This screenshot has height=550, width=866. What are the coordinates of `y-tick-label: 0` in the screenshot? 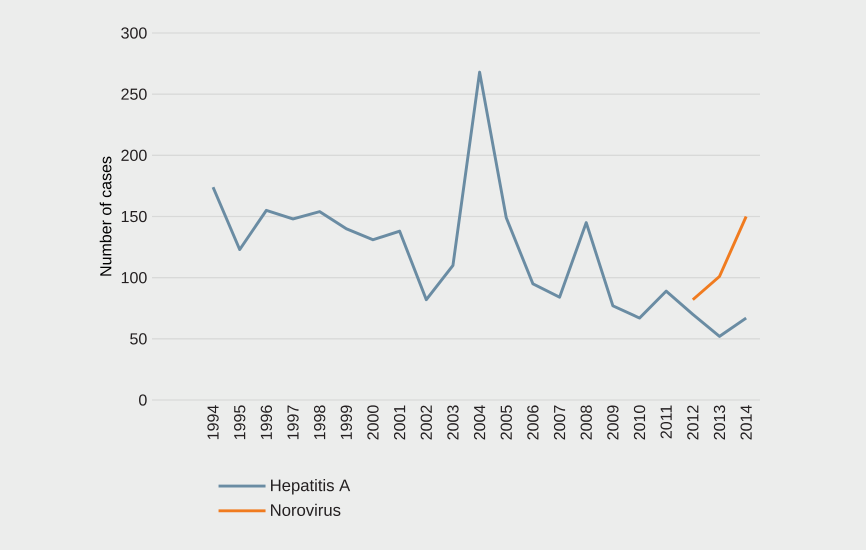 It's located at (143, 400).